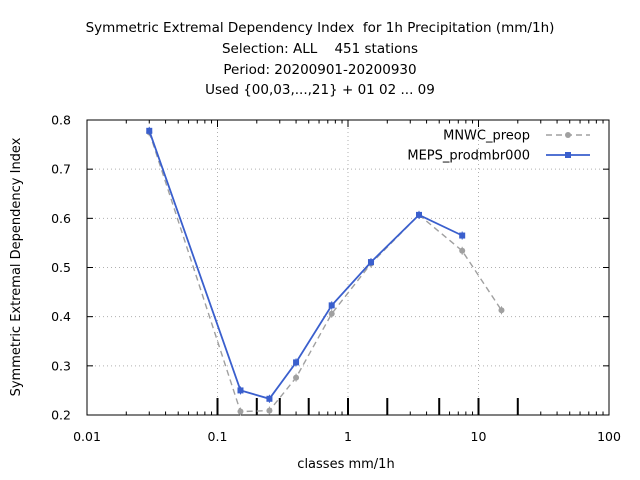 The width and height of the screenshot is (640, 480). What do you see at coordinates (218, 436) in the screenshot?
I see `x-tick-label: 0.1` at bounding box center [218, 436].